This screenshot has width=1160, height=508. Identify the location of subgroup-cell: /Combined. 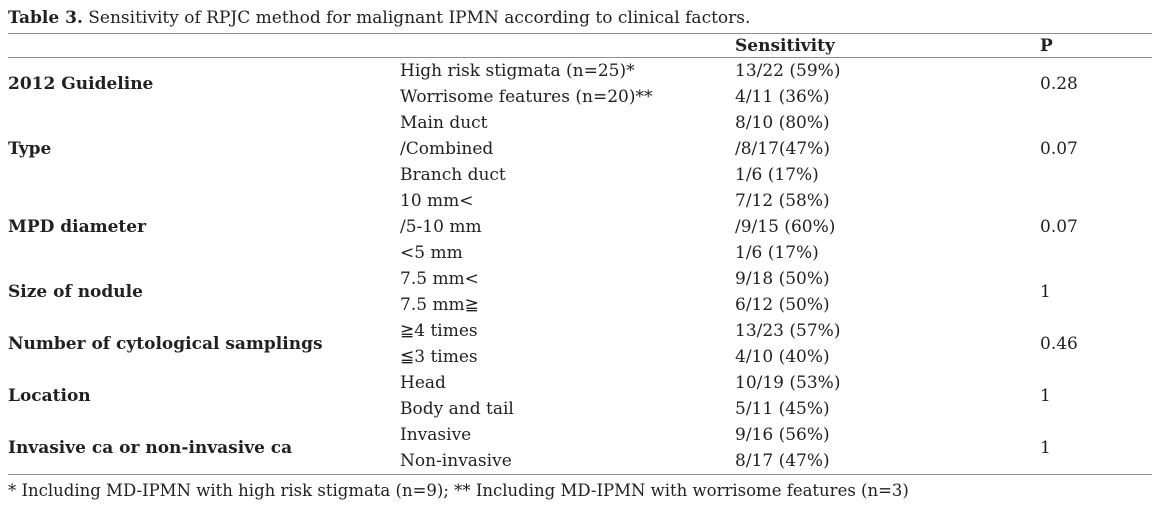
(447, 149).